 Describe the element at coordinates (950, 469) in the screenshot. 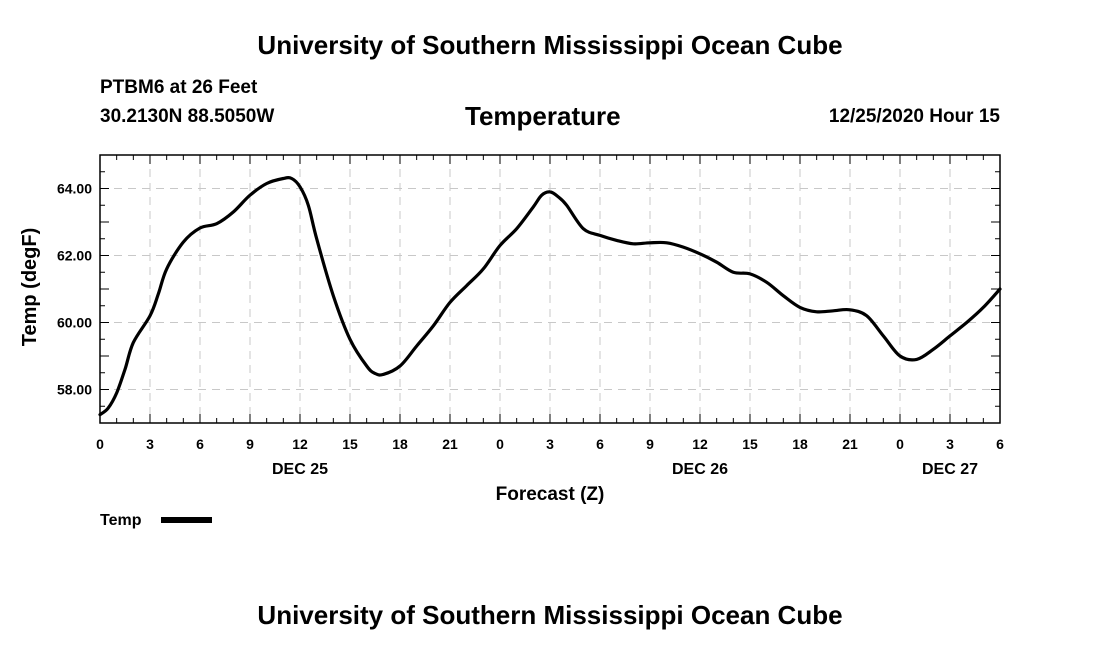

I see `date-label: DEC 27` at that location.